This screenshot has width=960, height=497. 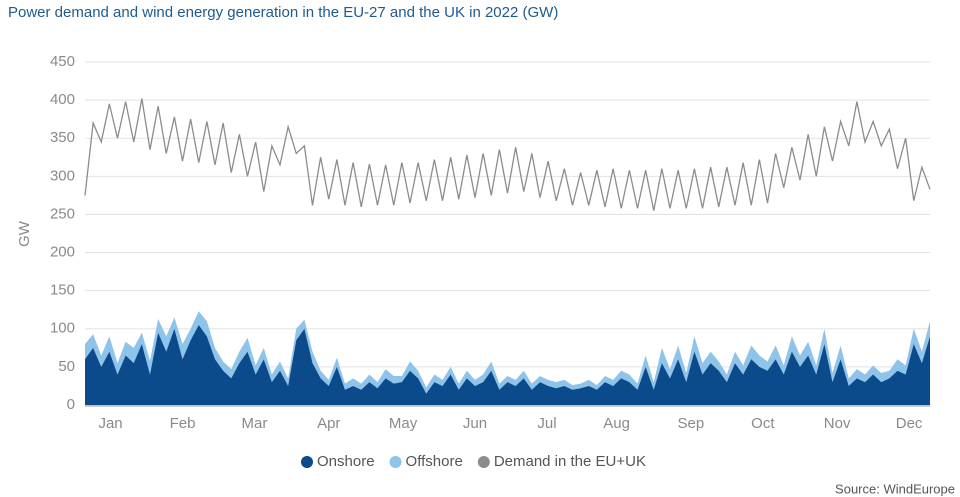 I want to click on x-tick-label: Feb, so click(x=183, y=423).